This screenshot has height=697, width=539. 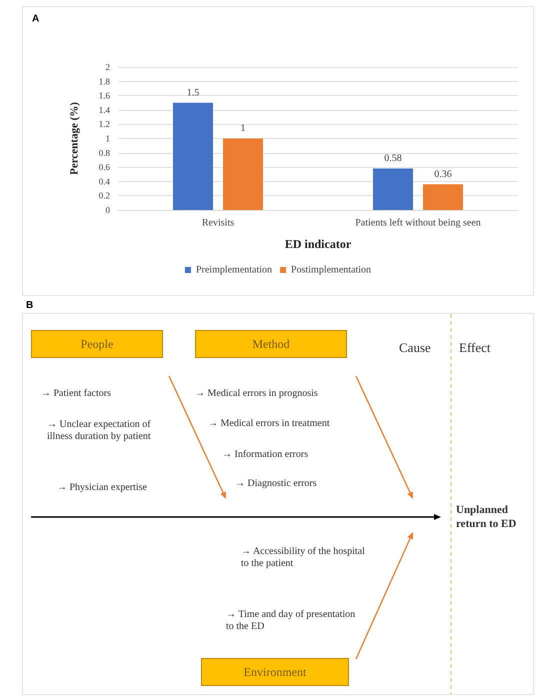 I want to click on y-tick-label: 0.8, so click(x=104, y=153).